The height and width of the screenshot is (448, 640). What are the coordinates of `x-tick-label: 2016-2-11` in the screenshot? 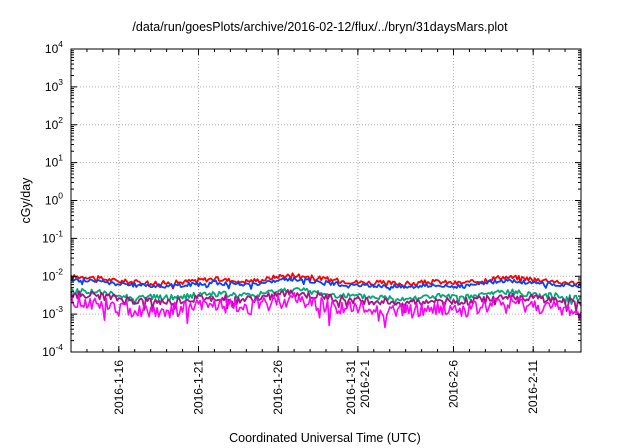 It's located at (533, 387).